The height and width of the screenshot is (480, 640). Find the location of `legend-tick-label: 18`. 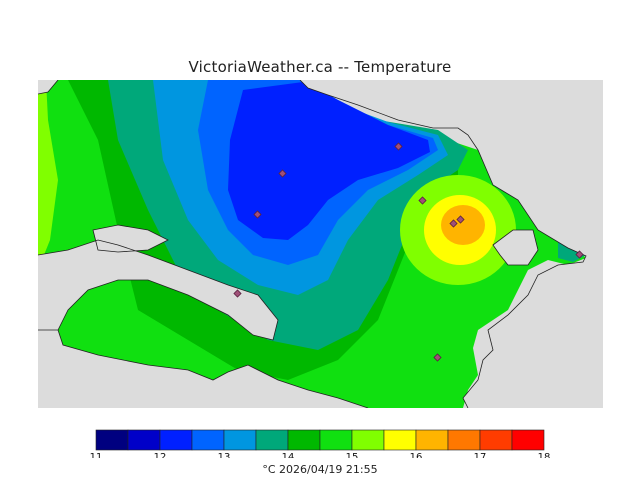

legend-tick-label: 18 is located at coordinates (544, 455).